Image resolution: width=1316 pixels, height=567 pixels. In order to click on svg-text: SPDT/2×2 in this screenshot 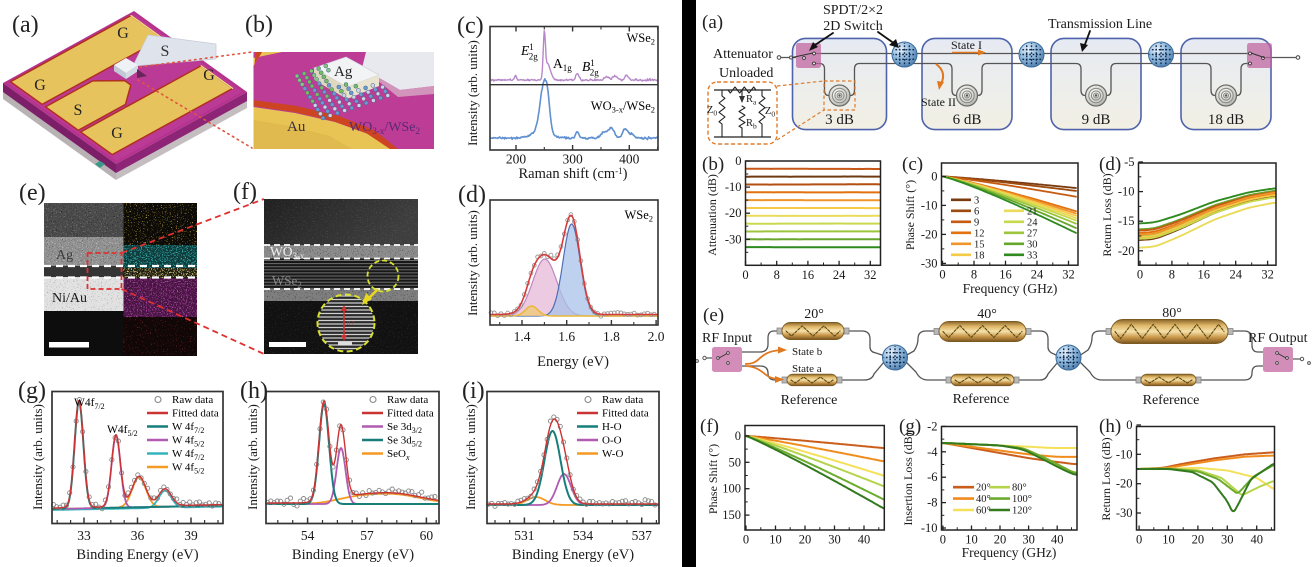, I will do `click(853, 10)`.